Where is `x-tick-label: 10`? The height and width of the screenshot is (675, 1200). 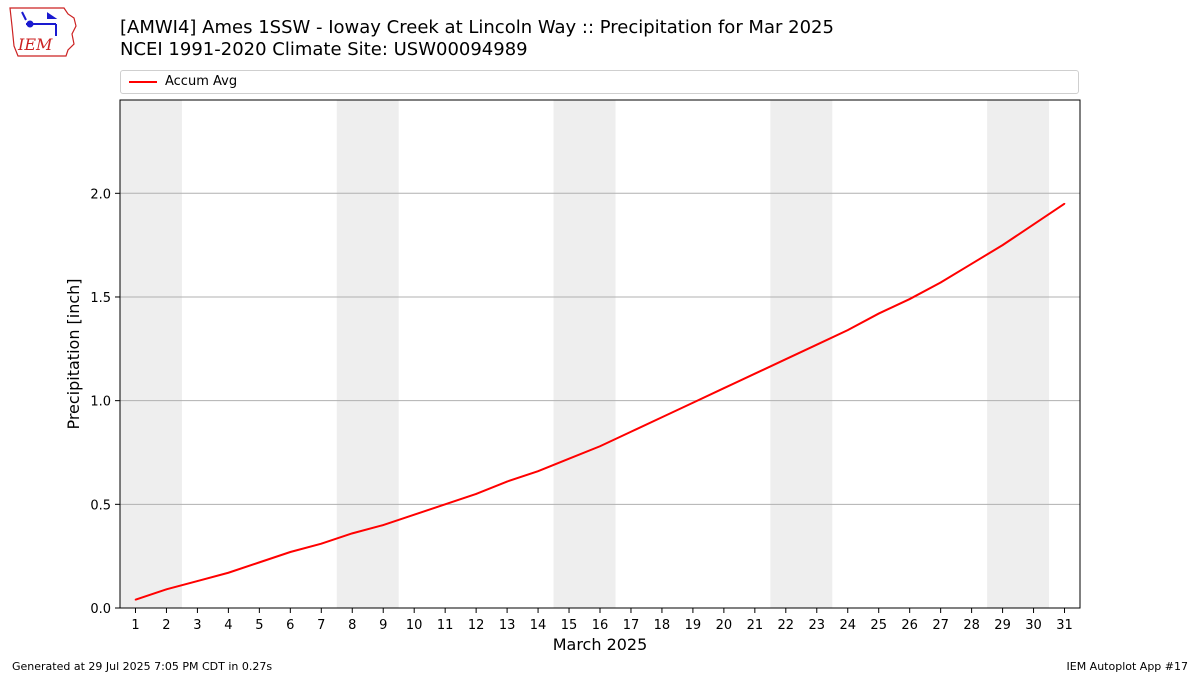 x-tick-label: 10 is located at coordinates (414, 625).